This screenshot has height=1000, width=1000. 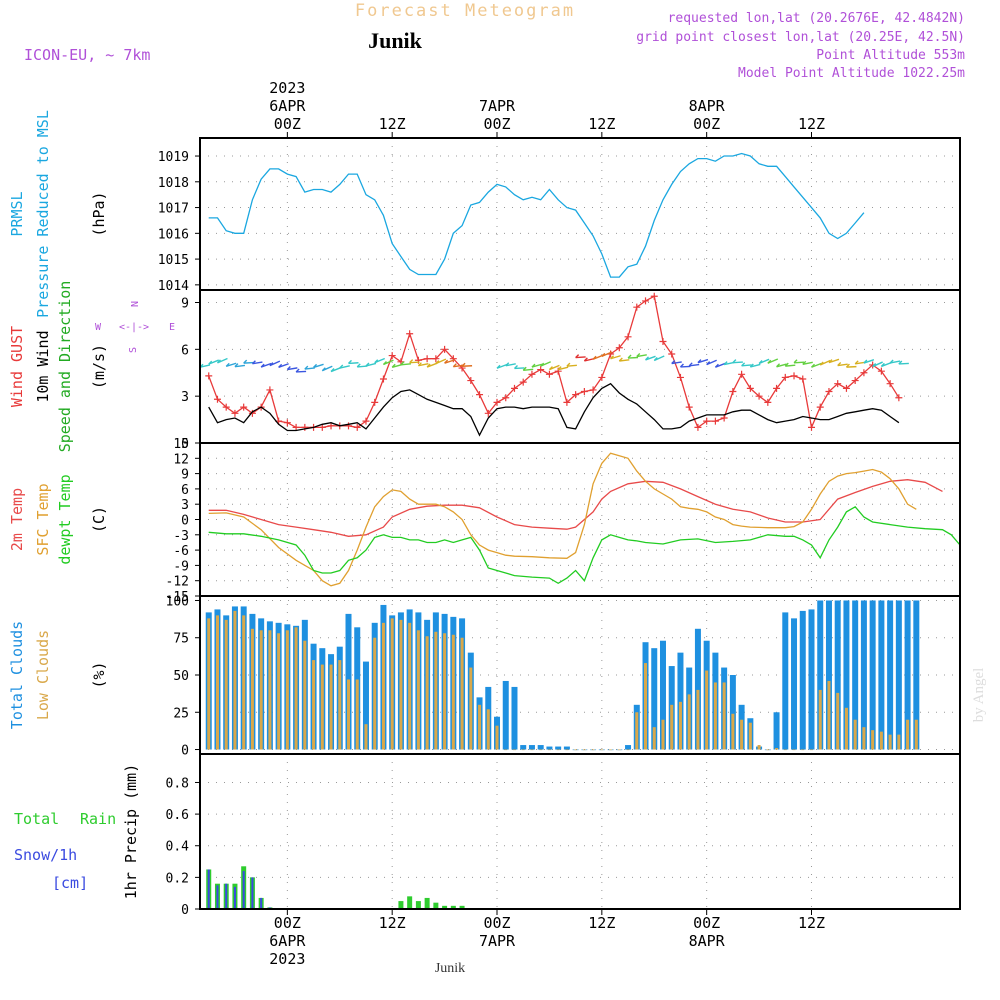 What do you see at coordinates (178, 847) in the screenshot?
I see `y-tick-label: 0.4` at bounding box center [178, 847].